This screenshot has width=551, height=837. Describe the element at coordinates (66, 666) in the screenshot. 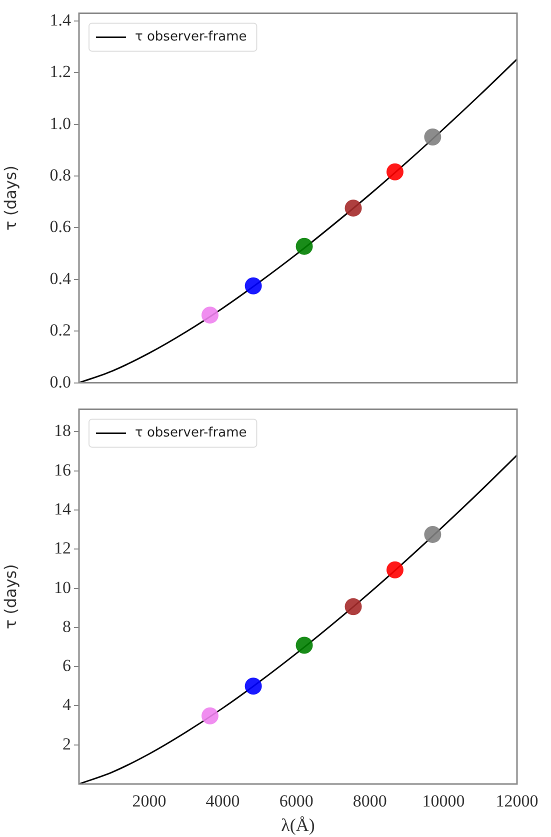

I see `y-tick-label: 6` at that location.